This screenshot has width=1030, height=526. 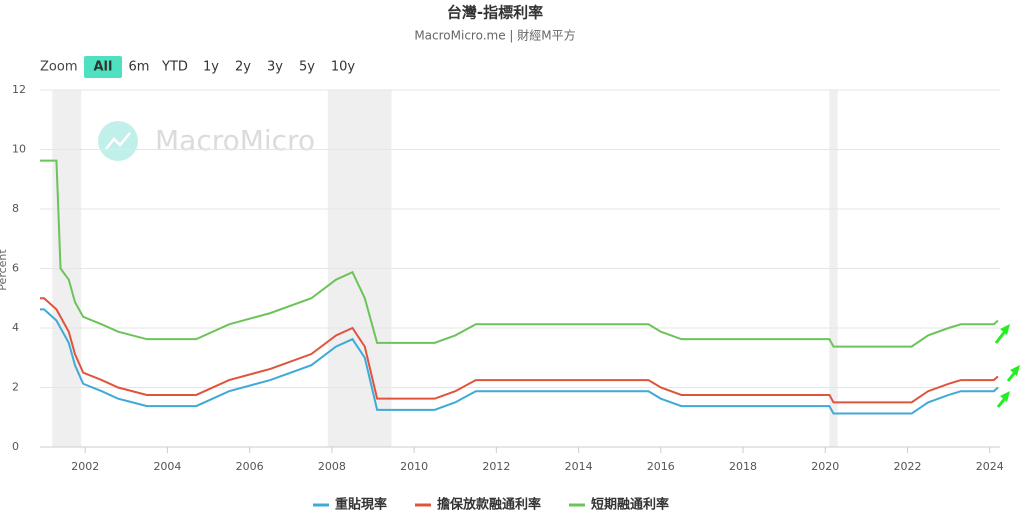 I want to click on watermark-text: MacroMicro, so click(x=235, y=140).